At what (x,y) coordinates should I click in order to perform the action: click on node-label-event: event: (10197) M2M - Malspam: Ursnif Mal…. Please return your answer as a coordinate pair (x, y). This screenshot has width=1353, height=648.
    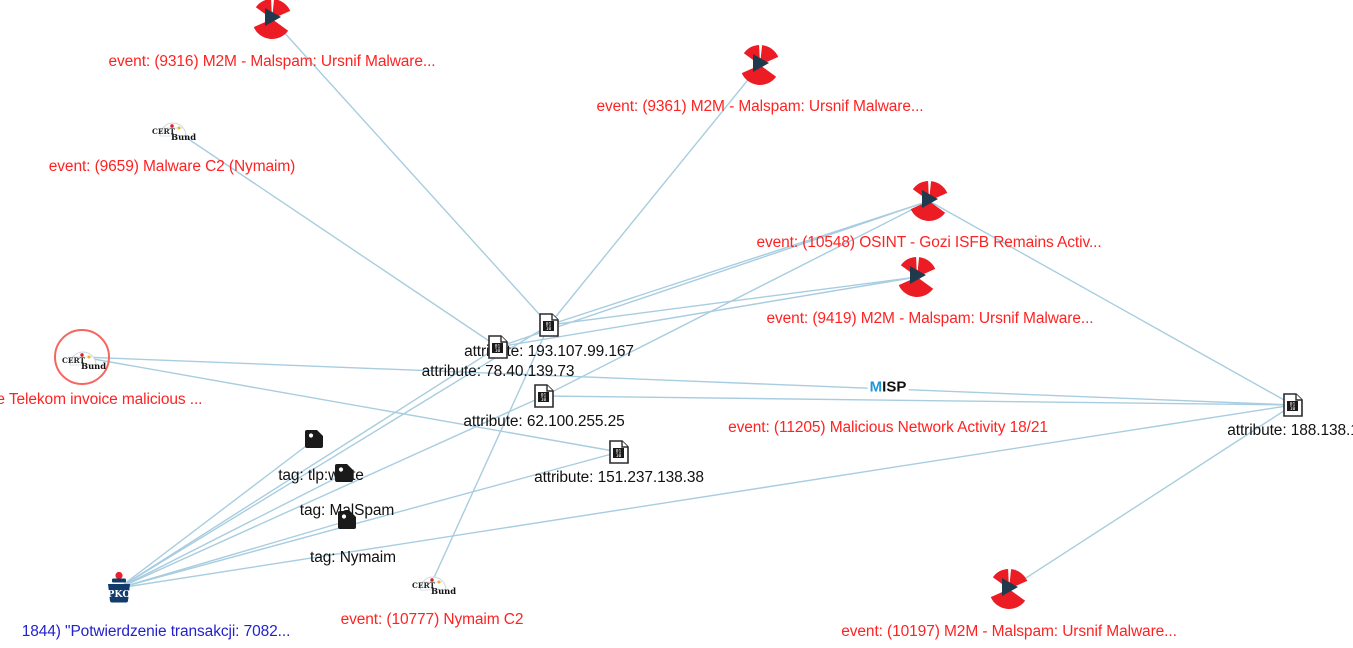
    Looking at the image, I should click on (1009, 631).